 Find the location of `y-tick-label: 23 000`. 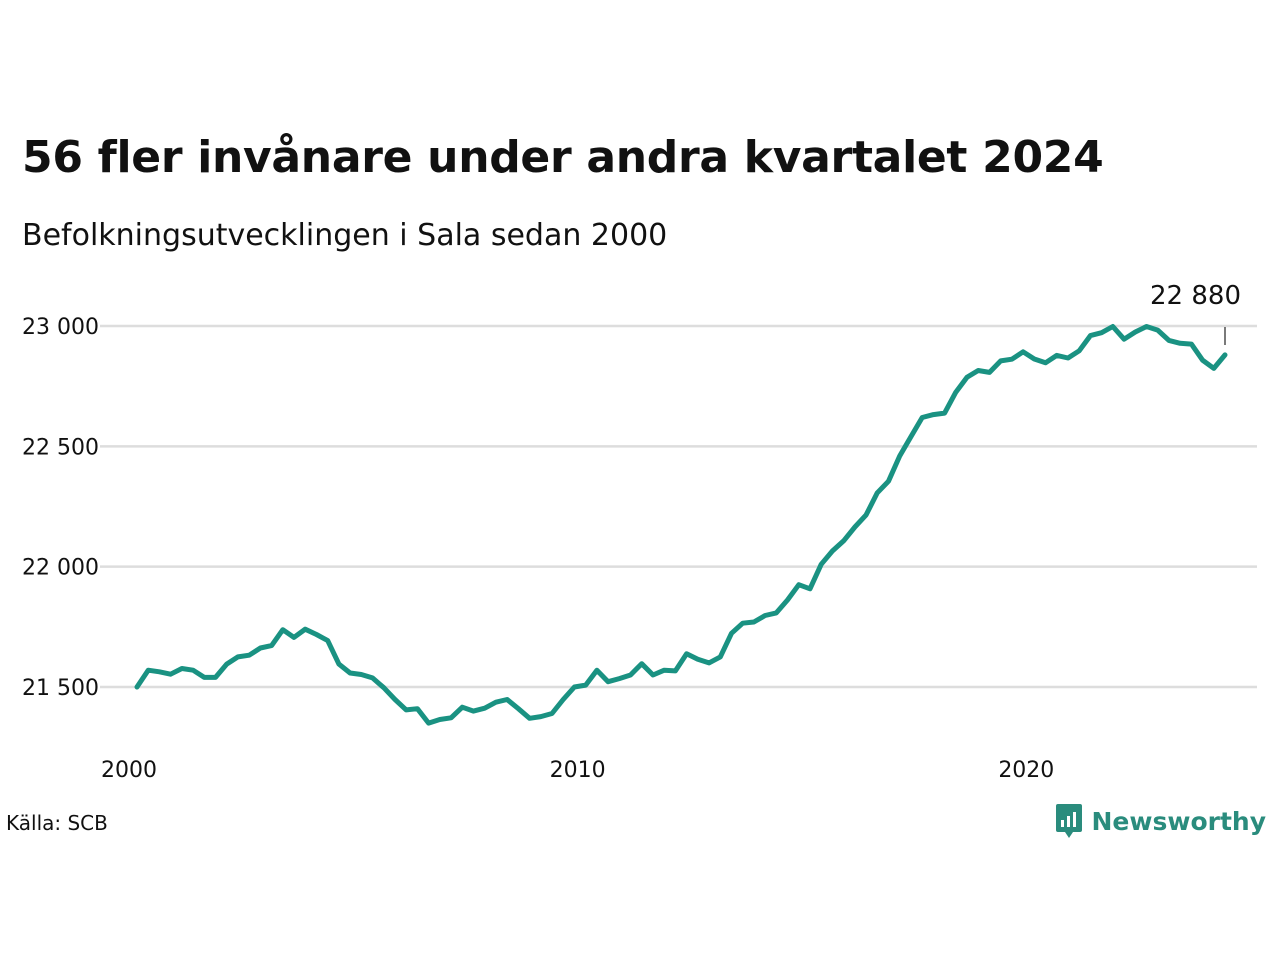

y-tick-label: 23 000 is located at coordinates (60, 327).